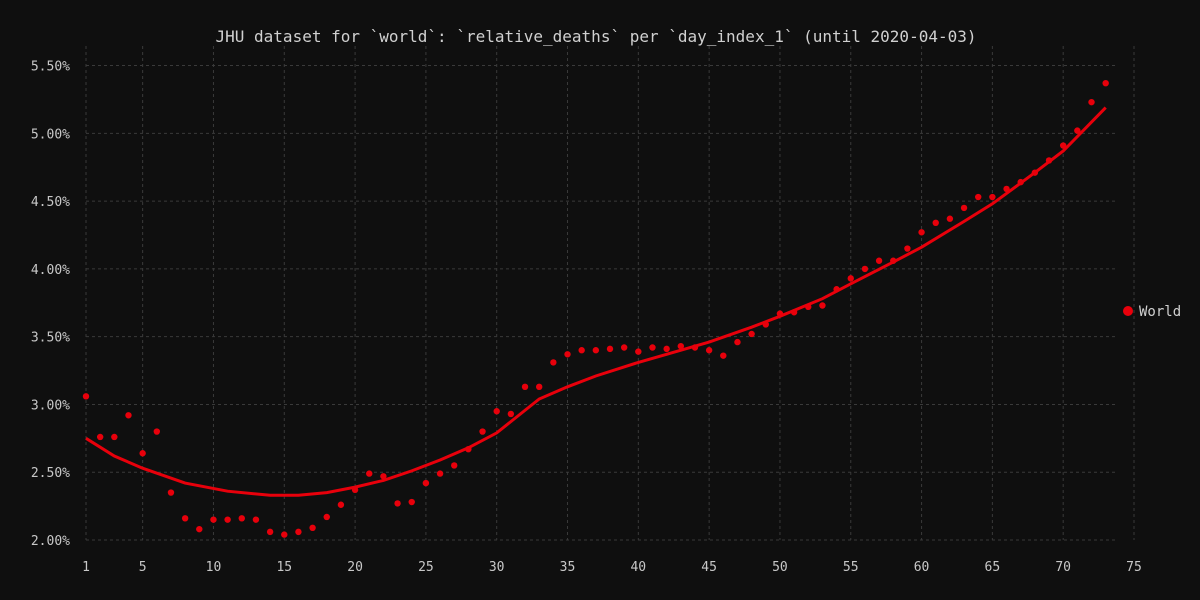  I want to click on x-tick-label: 70, so click(1063, 567).